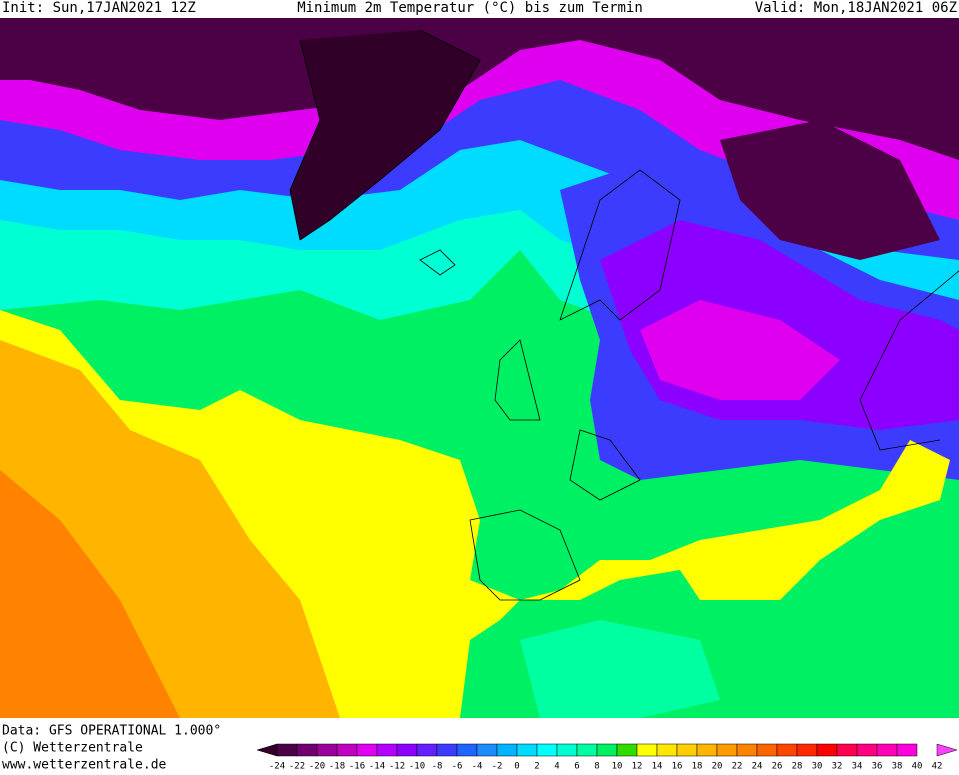 The width and height of the screenshot is (959, 775). Describe the element at coordinates (877, 767) in the screenshot. I see `colorbar-label: 36` at that location.